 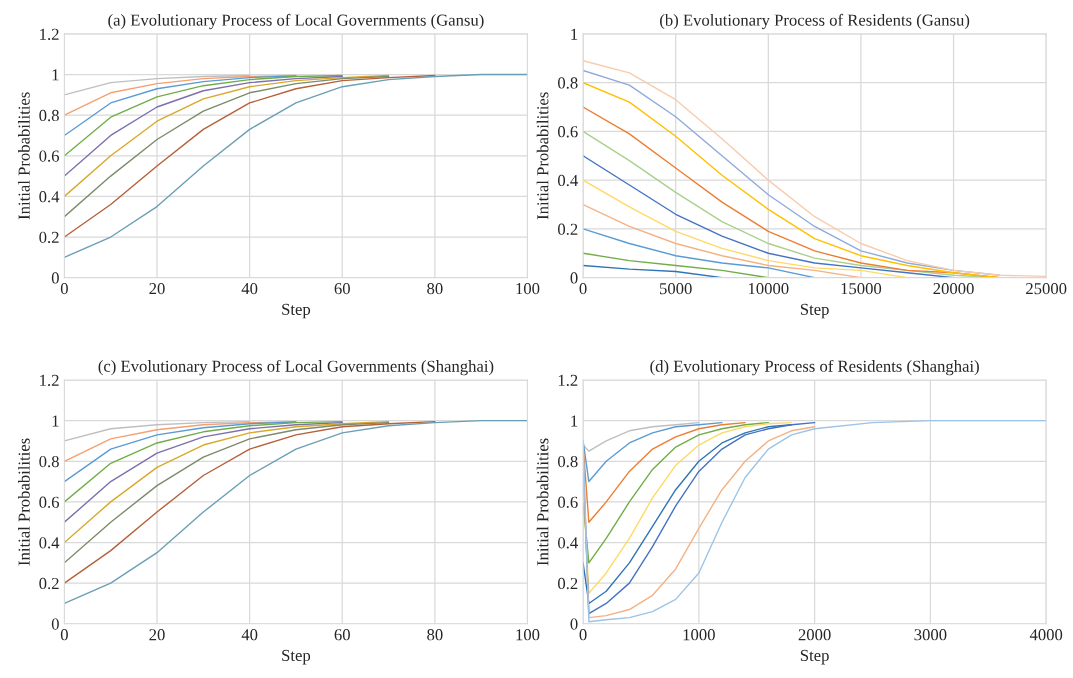 I want to click on x-tick-label: 1000, so click(x=699, y=635).